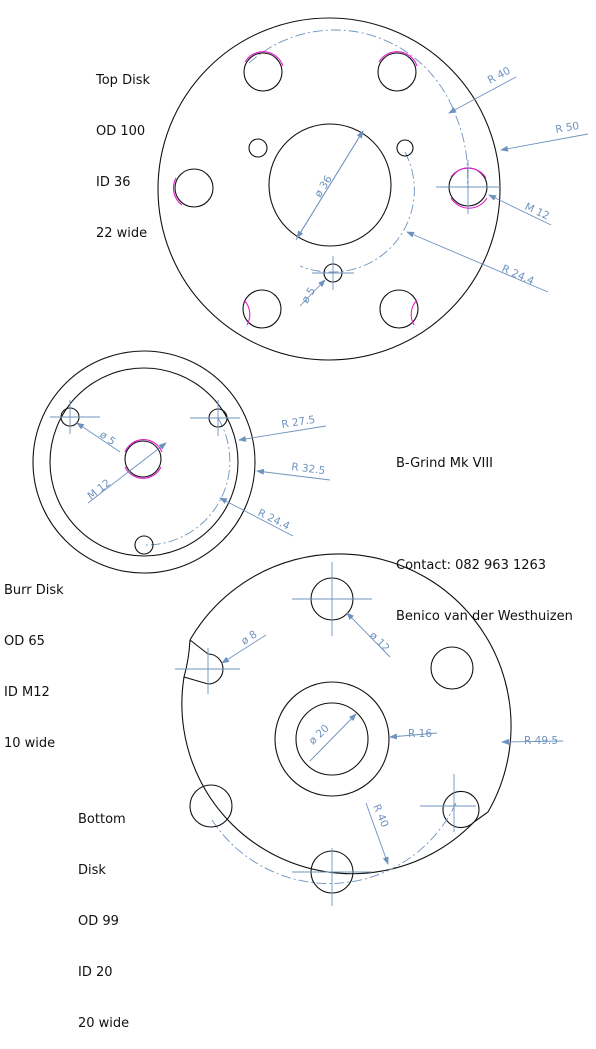  Describe the element at coordinates (34, 658) in the screenshot. I see `burr-disk-label: Burr Disk OD 65 ID M12 10 wide` at that location.